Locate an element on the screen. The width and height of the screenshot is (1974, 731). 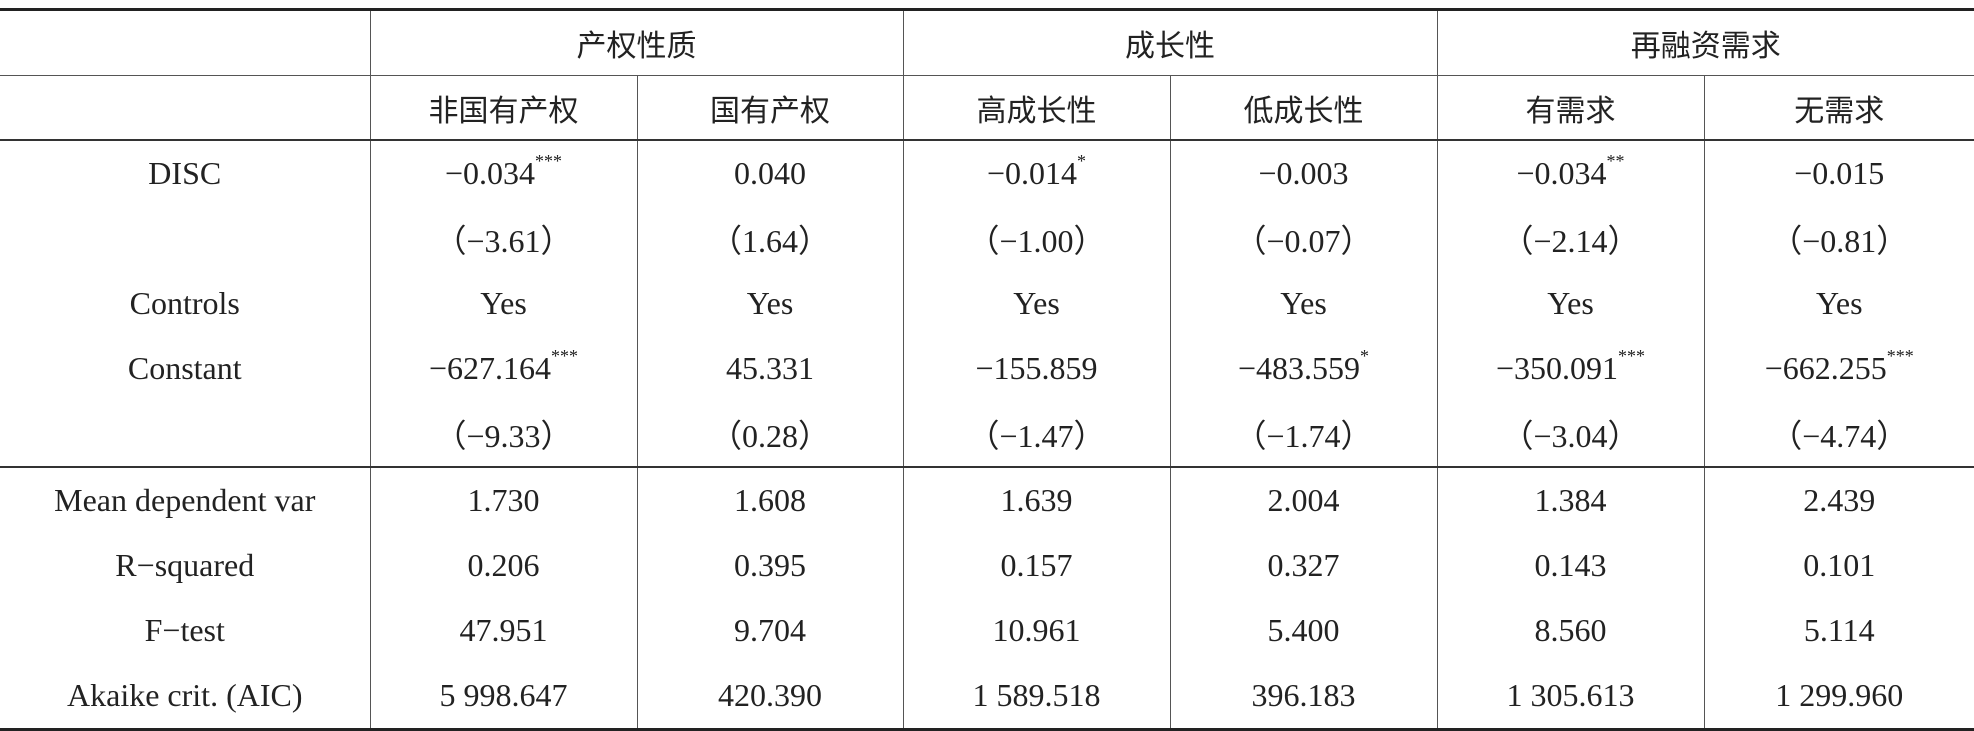
cell: （−4.74） is located at coordinates (1838, 434).